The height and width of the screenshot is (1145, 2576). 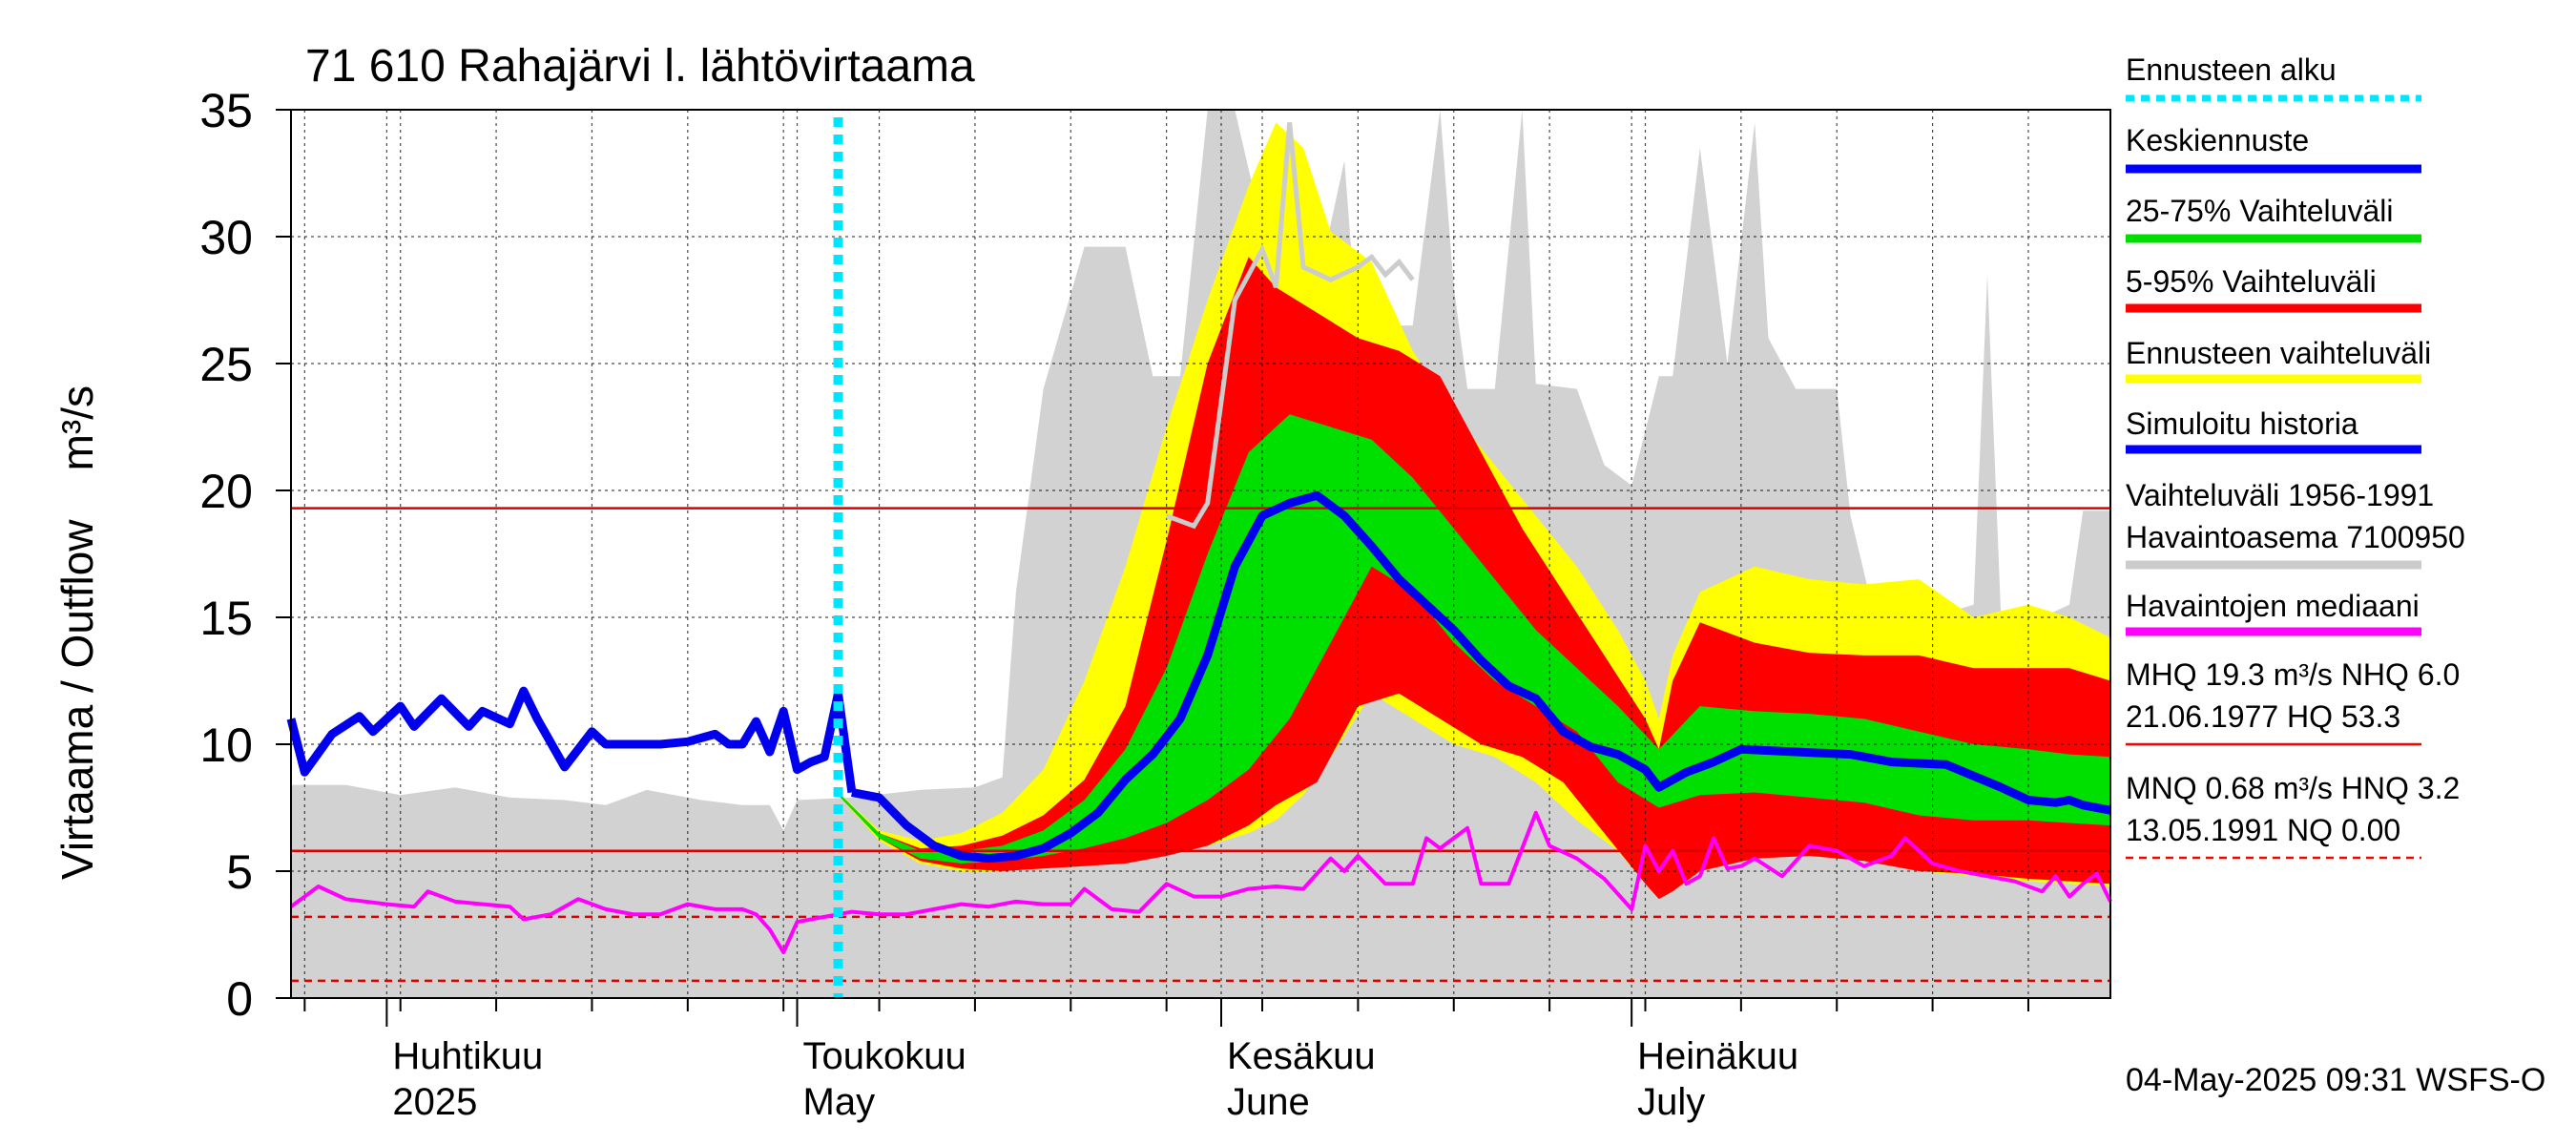 What do you see at coordinates (226, 364) in the screenshot?
I see `y-tick-label: 25` at bounding box center [226, 364].